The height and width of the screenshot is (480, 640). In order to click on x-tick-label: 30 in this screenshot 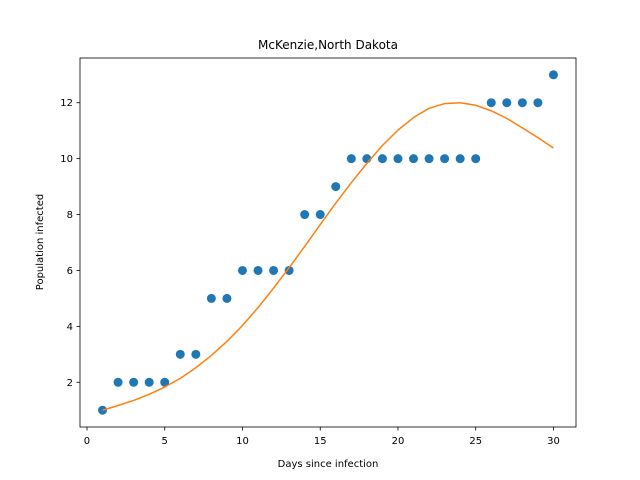, I will do `click(553, 441)`.